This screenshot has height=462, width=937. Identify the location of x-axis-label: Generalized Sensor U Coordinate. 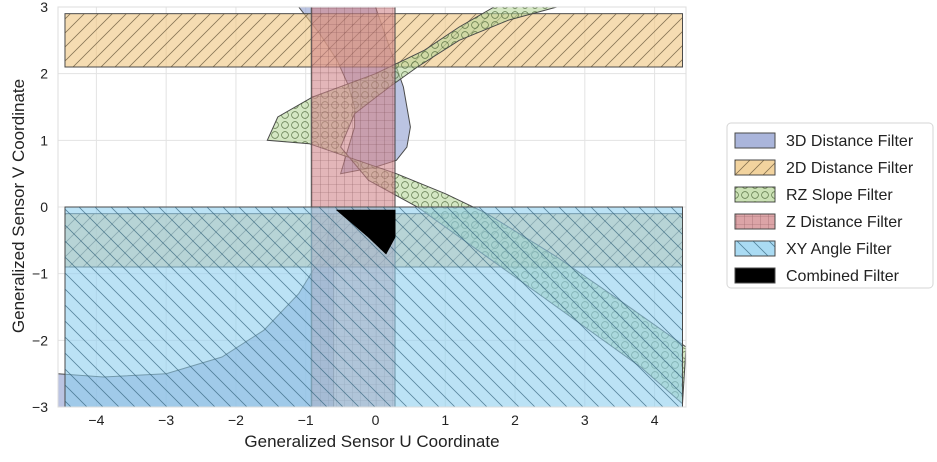
(371, 441).